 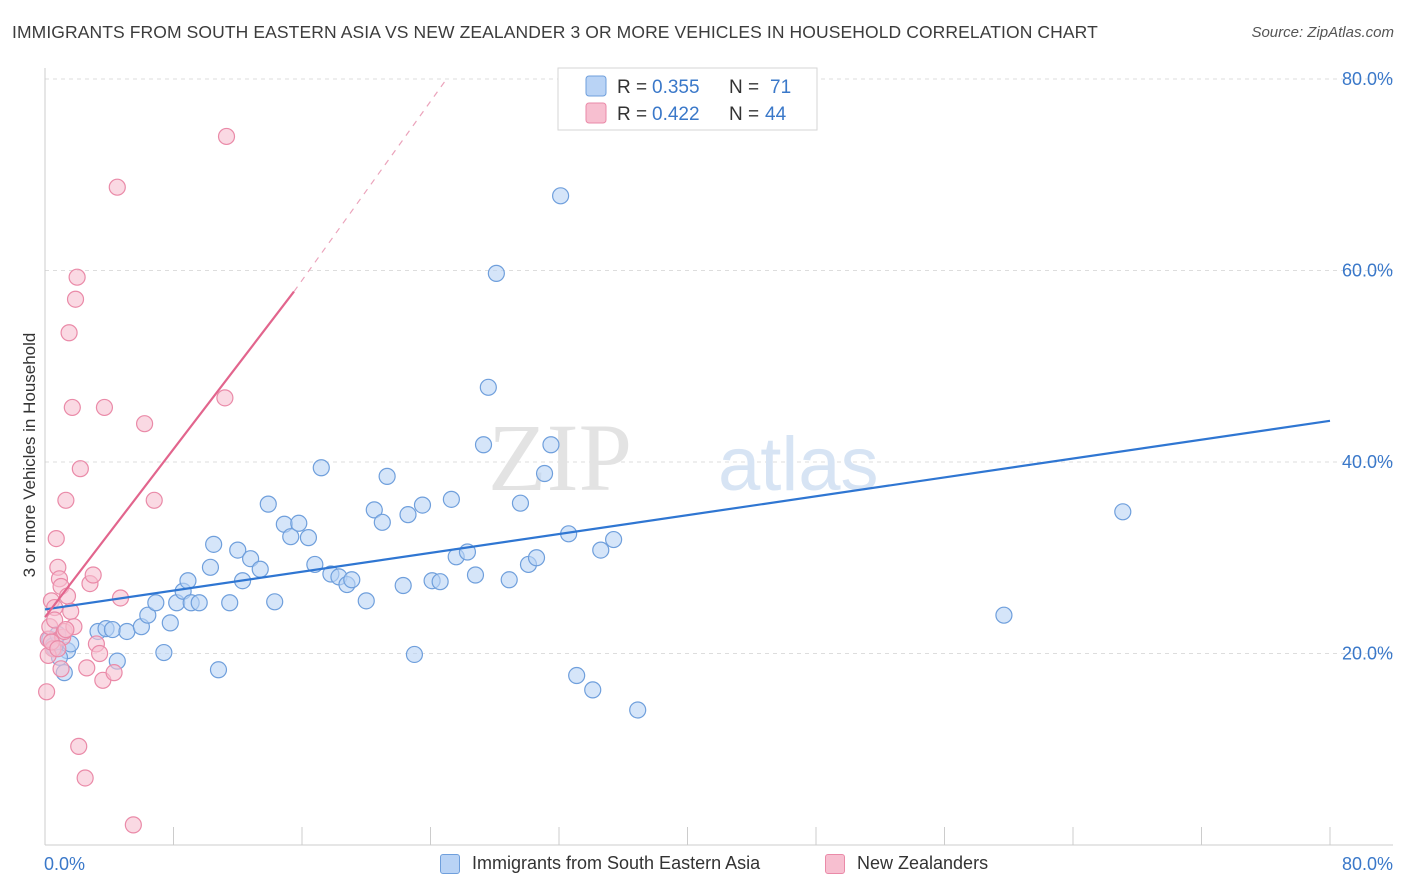 I want to click on bottom-legend-item-immigrants: Immigrants from South Eastern Asia, so click(x=600, y=863).